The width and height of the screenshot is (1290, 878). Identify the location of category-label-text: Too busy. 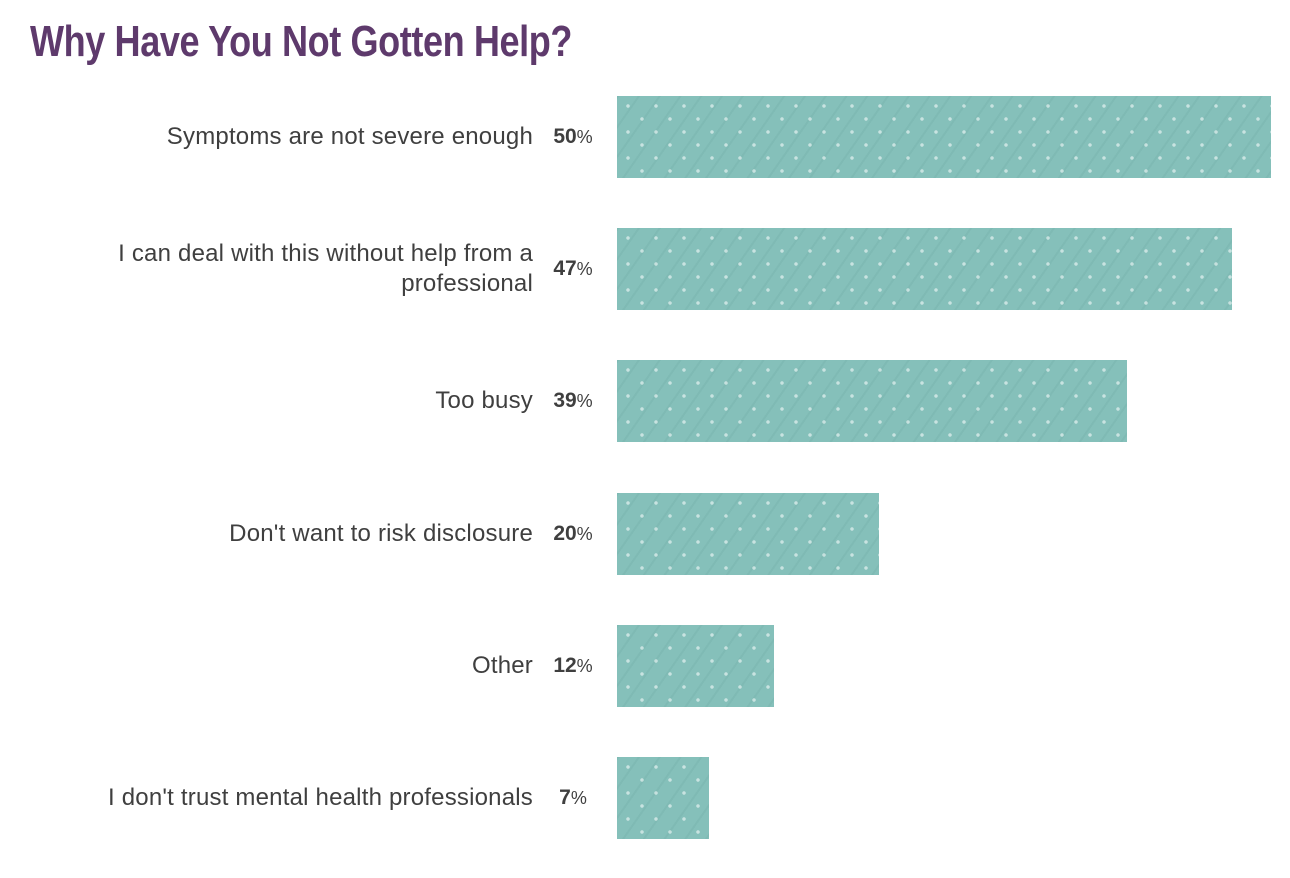
(484, 401).